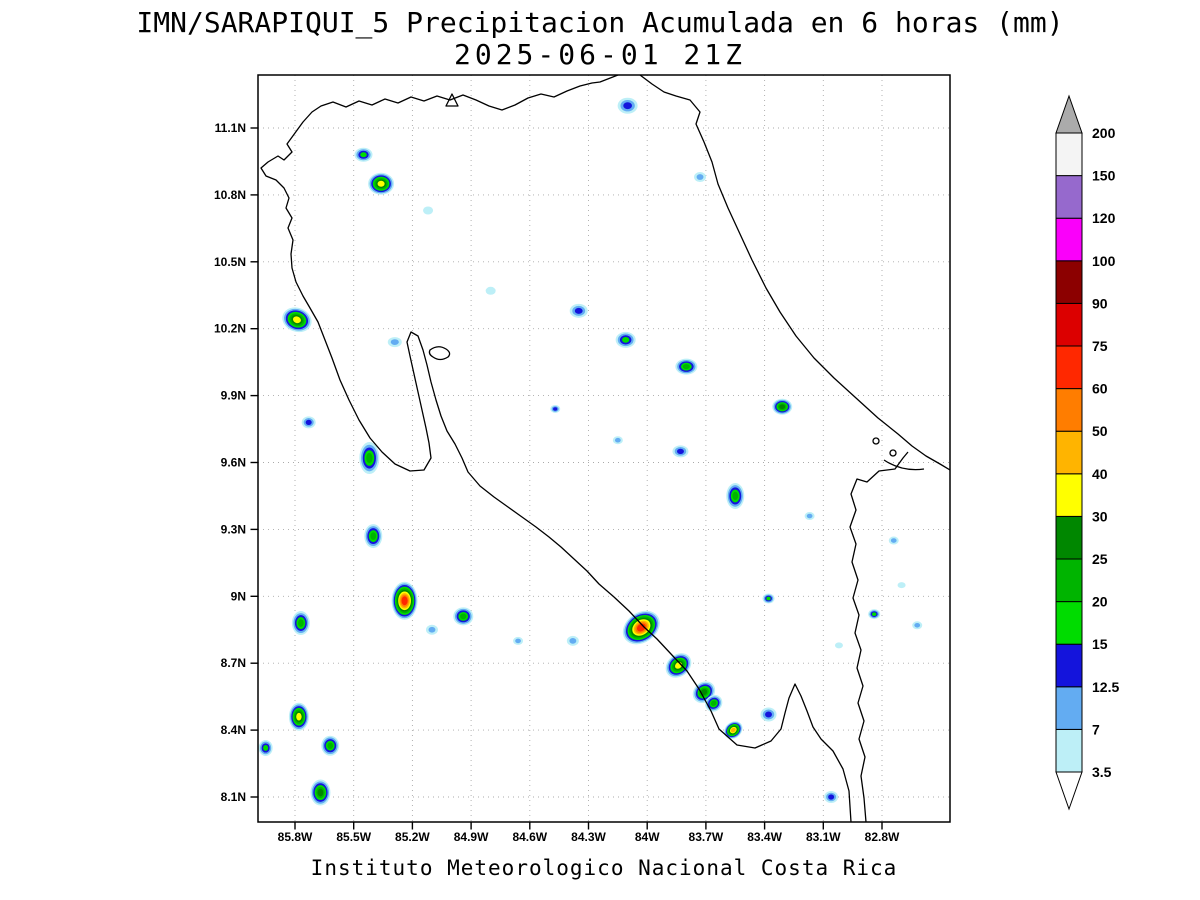 The image size is (1200, 900). What do you see at coordinates (238, 596) in the screenshot?
I see `y-tick-label: 9N` at bounding box center [238, 596].